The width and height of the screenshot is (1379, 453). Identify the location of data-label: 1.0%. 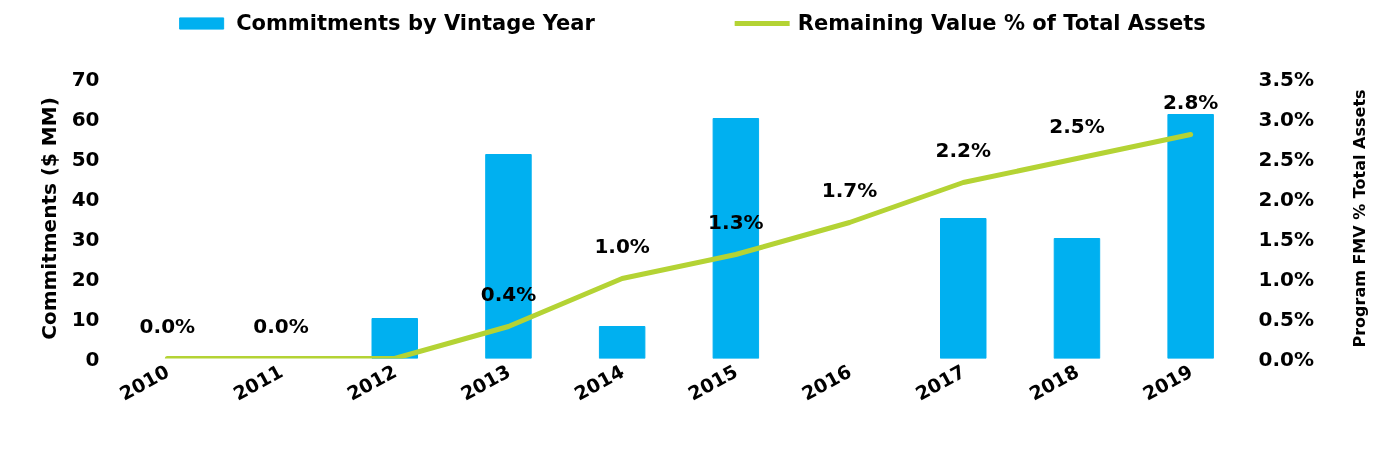
(622, 245).